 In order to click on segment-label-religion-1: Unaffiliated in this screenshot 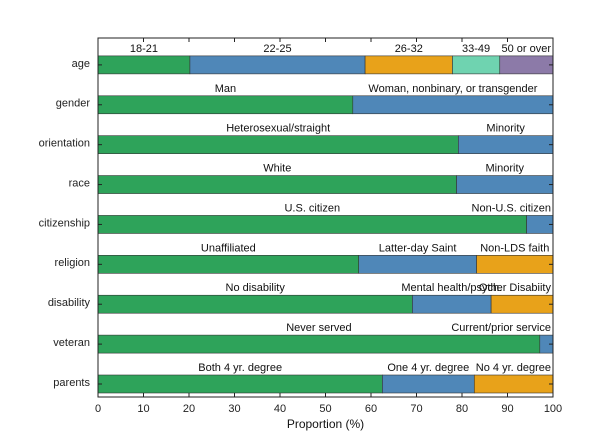, I will do `click(228, 248)`.